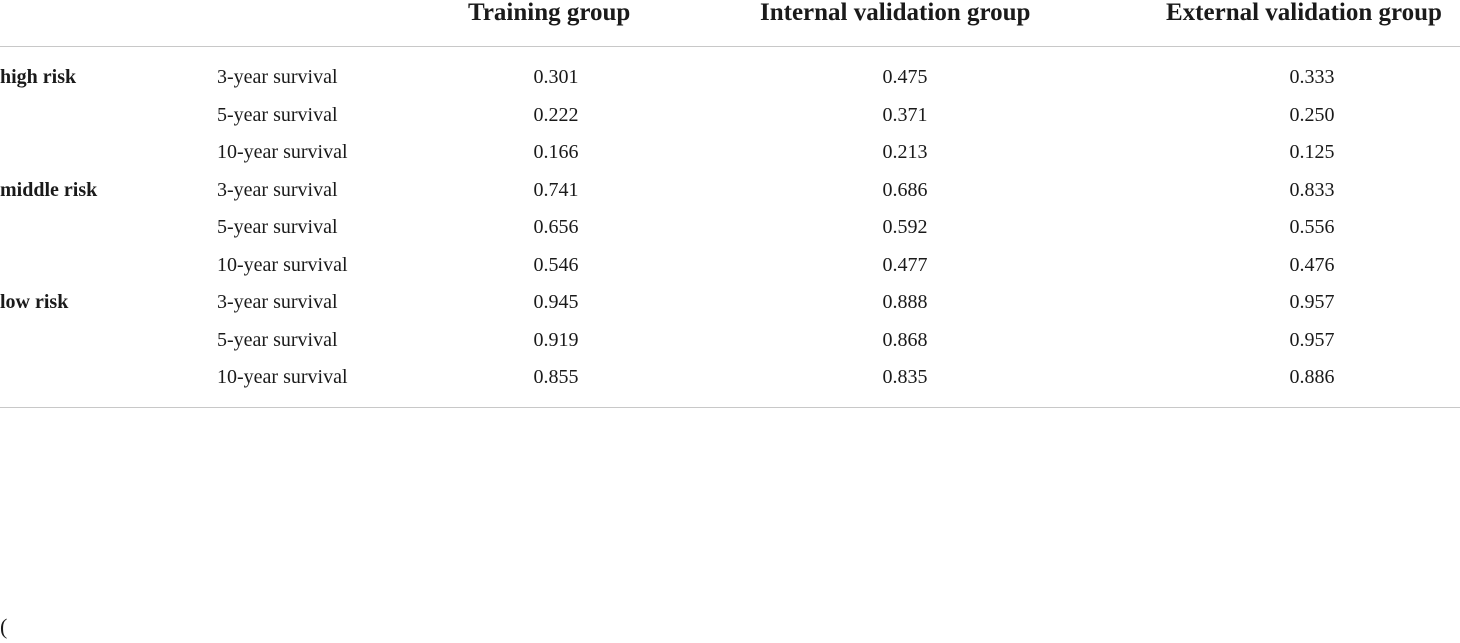  I want to click on risk-group-label: high risk, so click(38, 77).